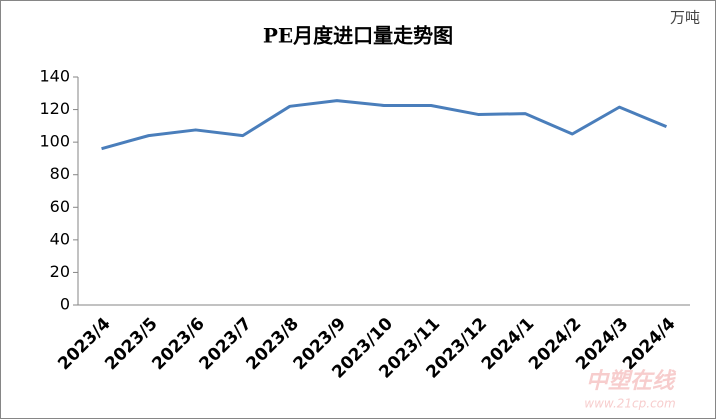 The height and width of the screenshot is (419, 716). I want to click on y-tick-label: 60, so click(60, 206).